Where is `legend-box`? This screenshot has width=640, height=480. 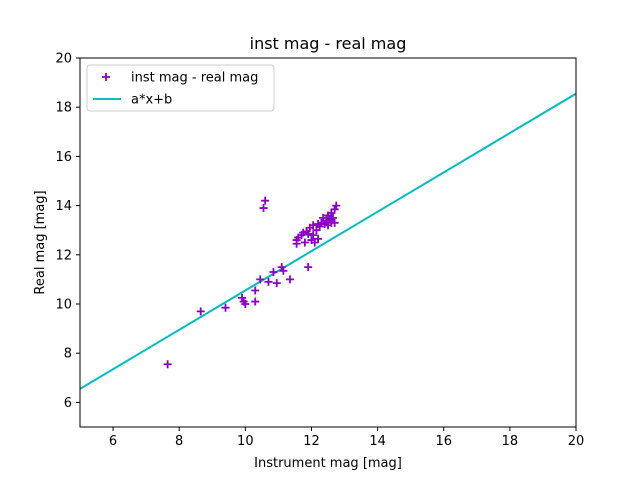
legend-box is located at coordinates (180, 88).